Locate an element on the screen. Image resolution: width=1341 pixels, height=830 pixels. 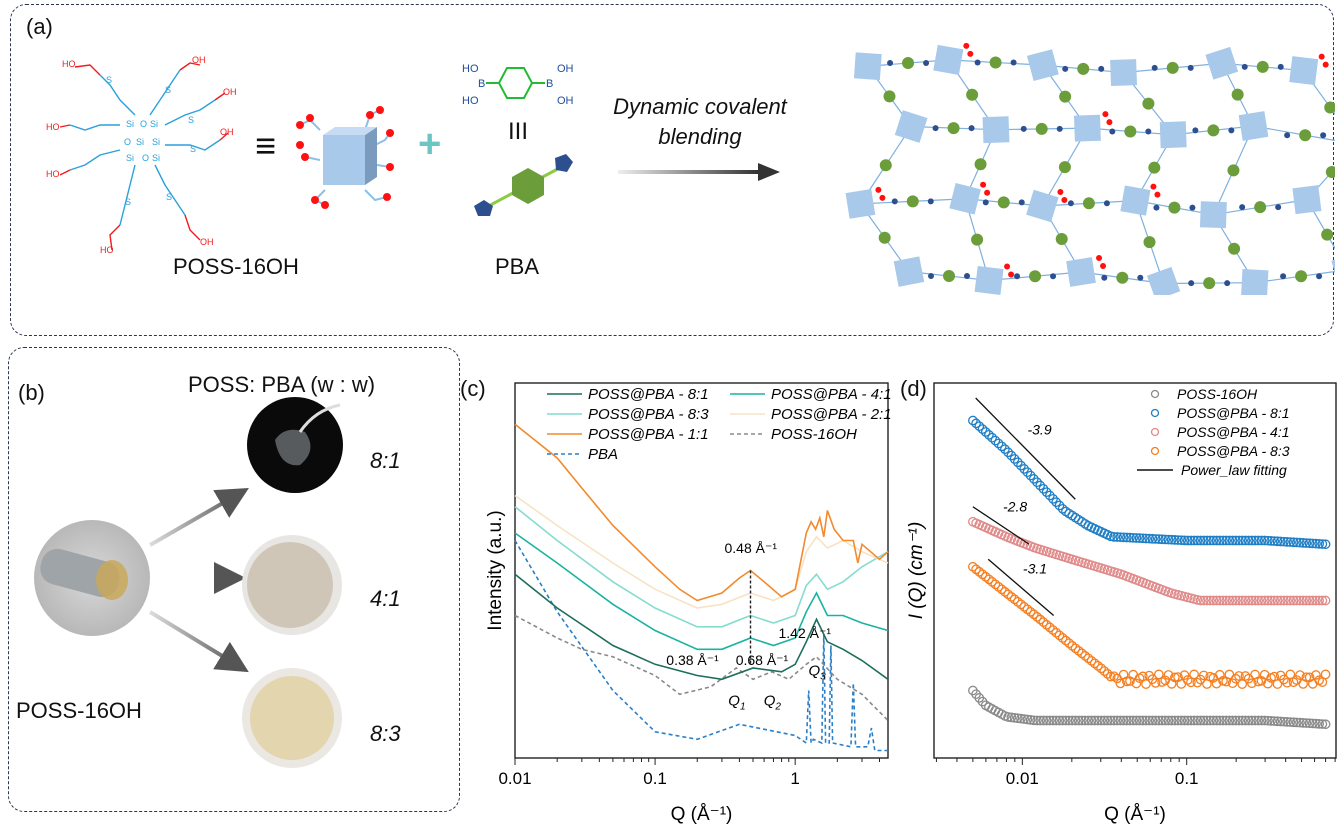
sample-4-1-photo is located at coordinates (292, 585).